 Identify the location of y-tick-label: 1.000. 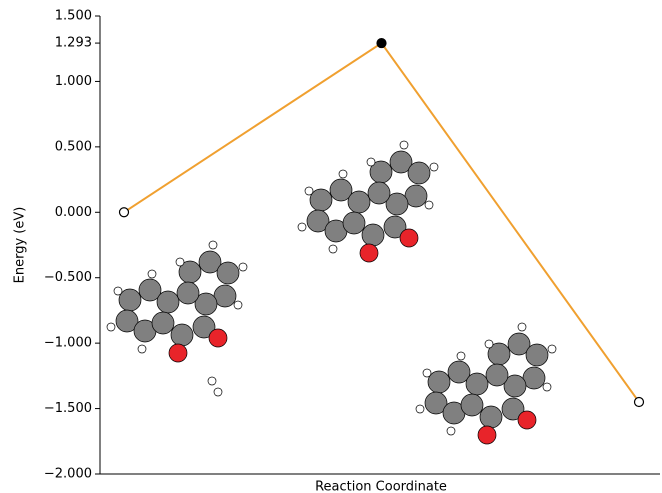
(73, 81).